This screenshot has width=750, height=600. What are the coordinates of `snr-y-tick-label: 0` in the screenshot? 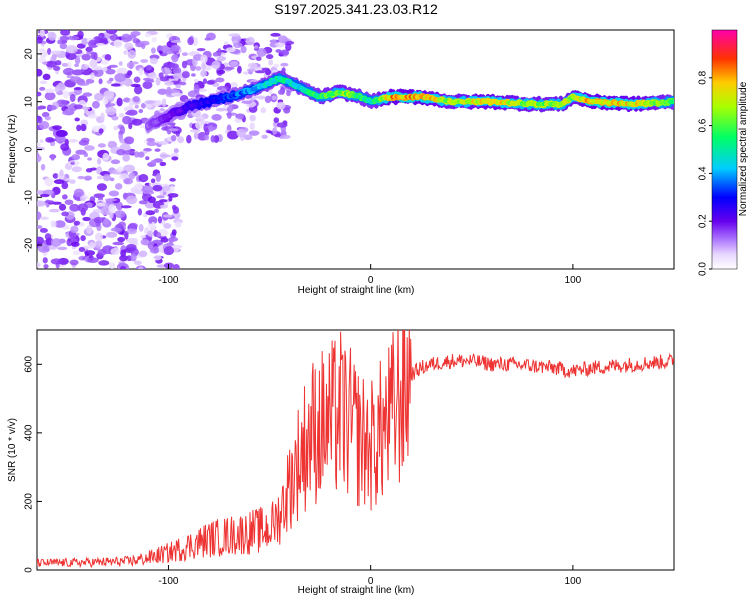 It's located at (29, 570).